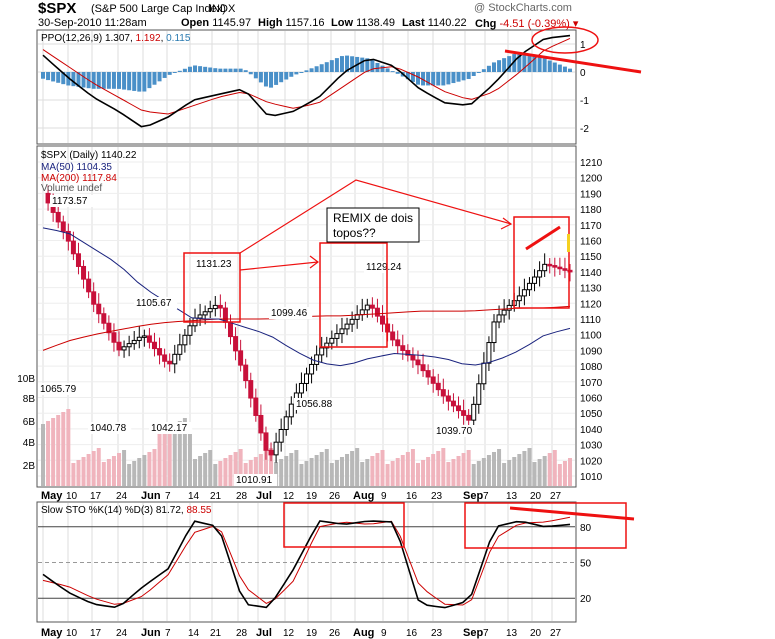 This screenshot has height=639, width=775. I want to click on price-y-tick: 1150, so click(591, 257).